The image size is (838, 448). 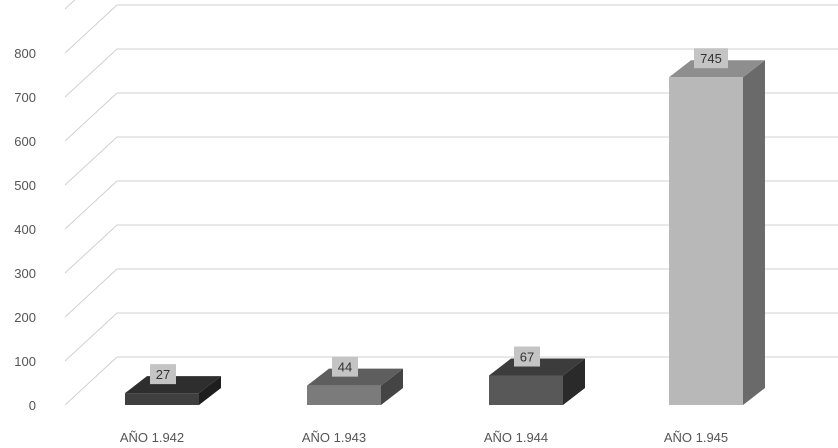 What do you see at coordinates (25, 185) in the screenshot?
I see `y-tick-label: 500` at bounding box center [25, 185].